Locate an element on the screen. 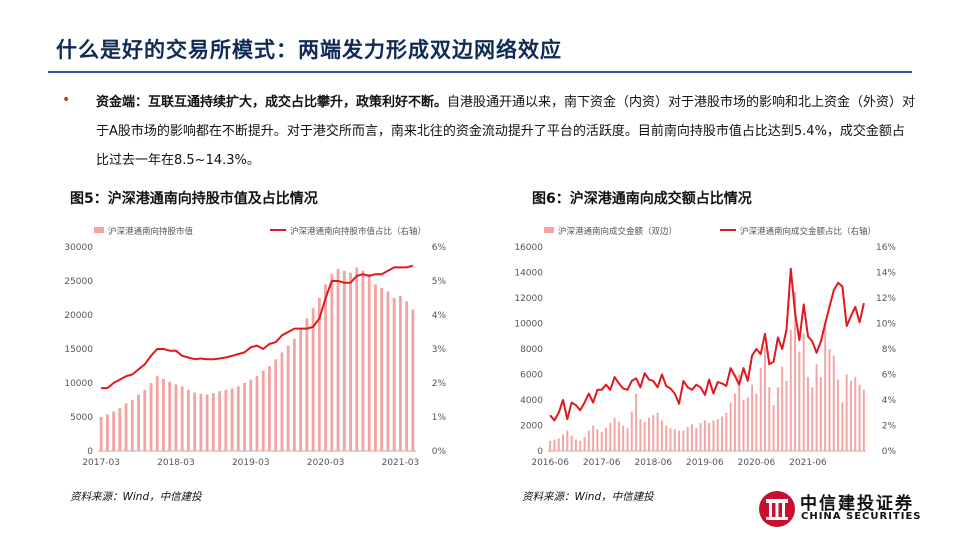 This screenshot has width=960, height=540. y-left-tick-label: 0 is located at coordinates (540, 452).